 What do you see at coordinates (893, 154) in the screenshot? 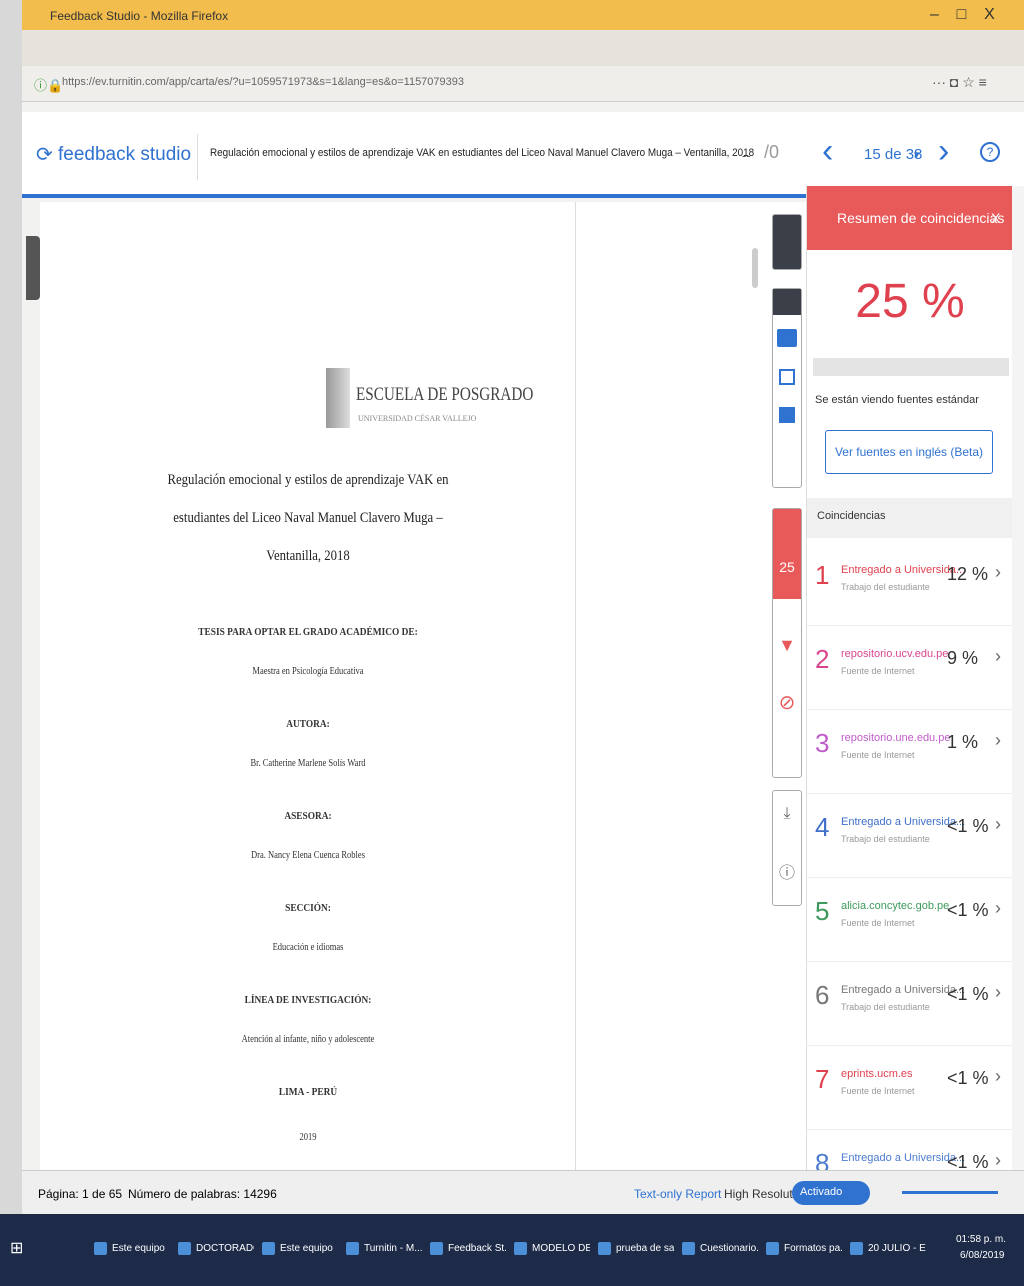
I see `page-nav: 15 de 38` at bounding box center [893, 154].